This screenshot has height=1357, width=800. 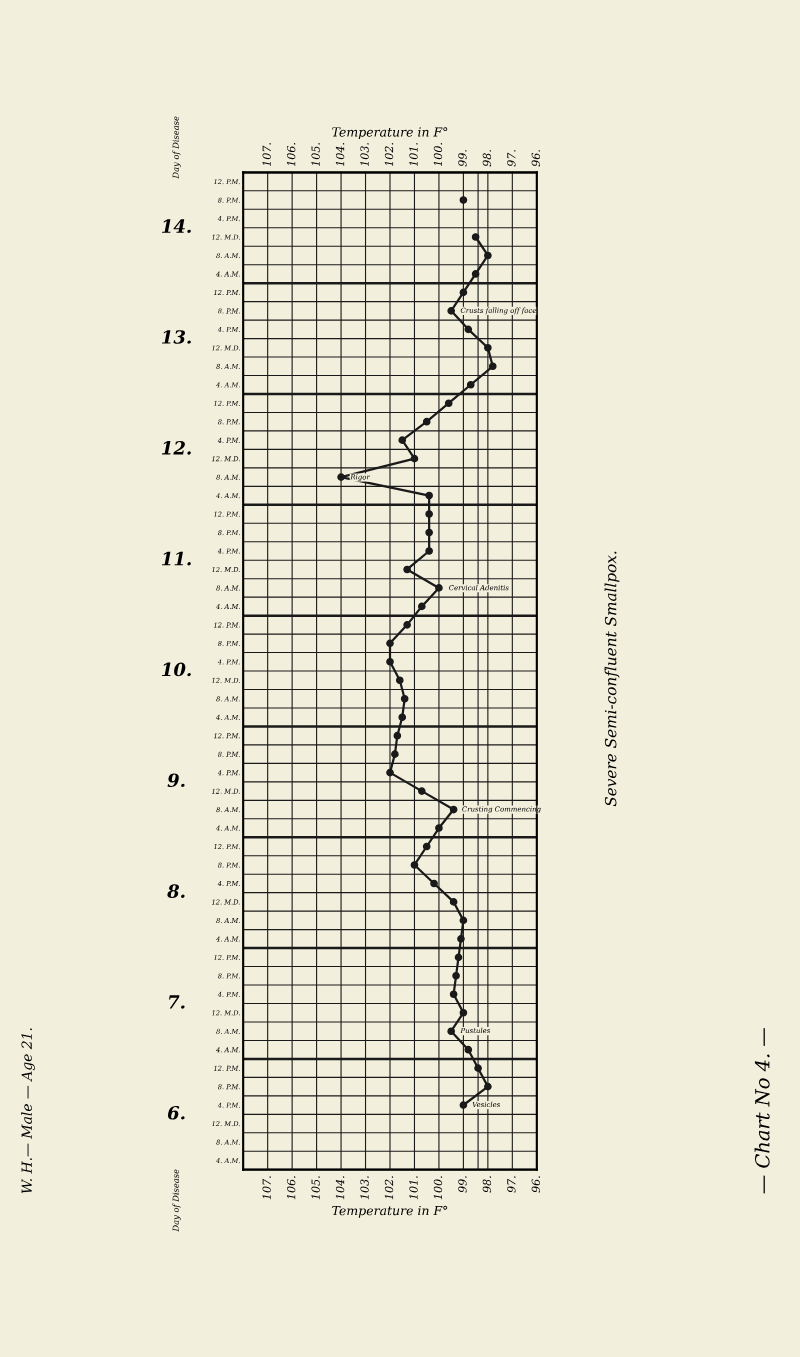 What do you see at coordinates (462, 1184) in the screenshot?
I see `x2-tick-label: 99.` at bounding box center [462, 1184].